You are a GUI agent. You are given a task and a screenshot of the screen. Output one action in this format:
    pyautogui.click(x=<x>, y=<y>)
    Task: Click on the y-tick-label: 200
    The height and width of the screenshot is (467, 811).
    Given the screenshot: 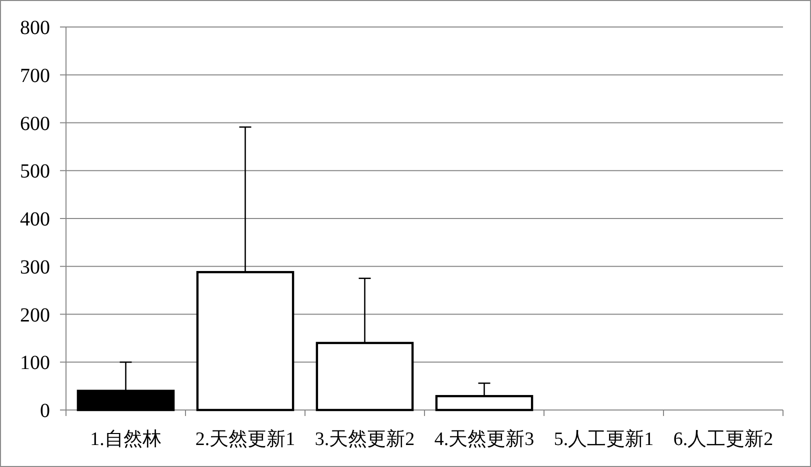 What is the action you would take?
    pyautogui.click(x=35, y=315)
    